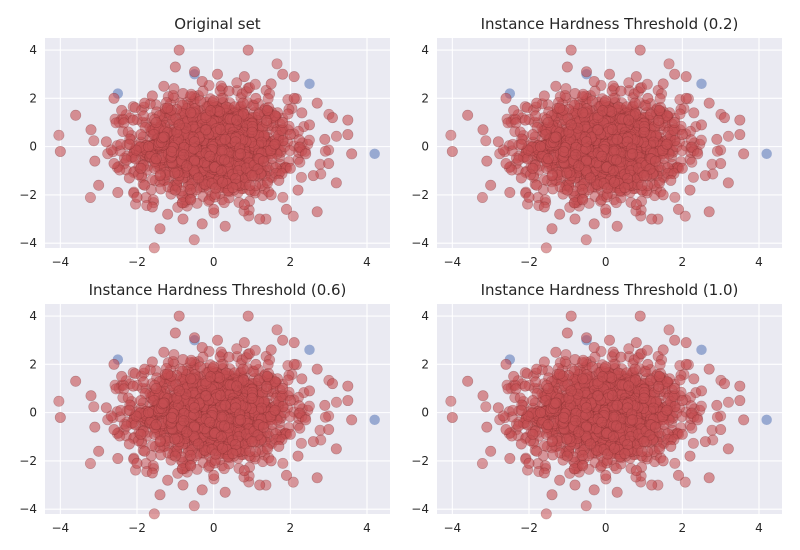 This screenshot has width=800, height=550. Describe the element at coordinates (610, 290) in the screenshot. I see `subplot-title: Instance Hardness Threshold (1.0)` at that location.